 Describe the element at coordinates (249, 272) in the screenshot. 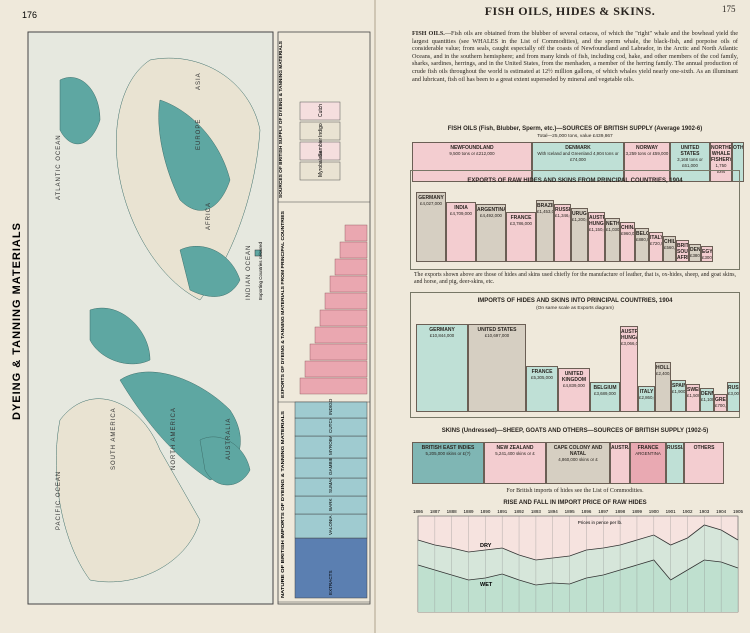

I see `map-label: INDIAN OCEAN` at that location.